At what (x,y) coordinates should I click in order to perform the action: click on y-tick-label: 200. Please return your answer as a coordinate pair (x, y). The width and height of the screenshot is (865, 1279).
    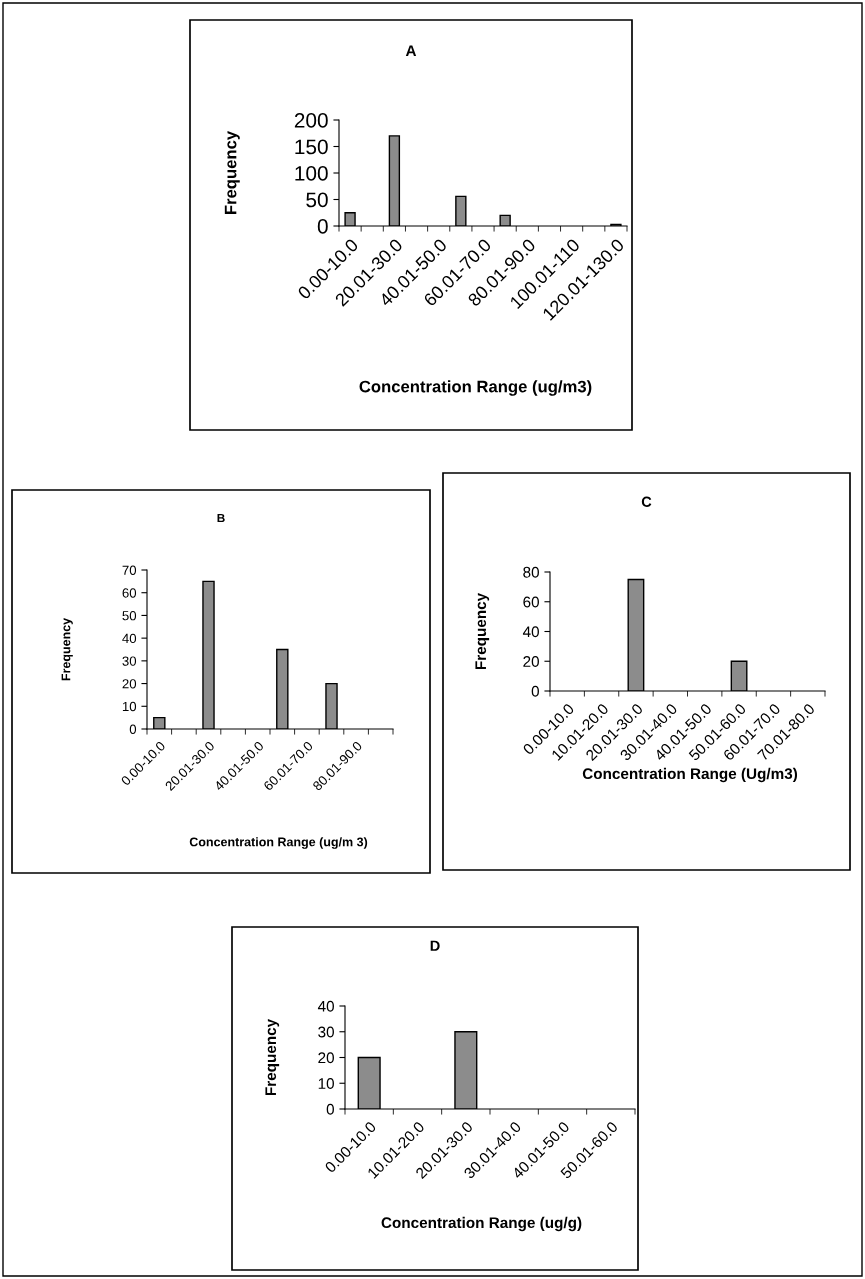
    Looking at the image, I should click on (311, 120).